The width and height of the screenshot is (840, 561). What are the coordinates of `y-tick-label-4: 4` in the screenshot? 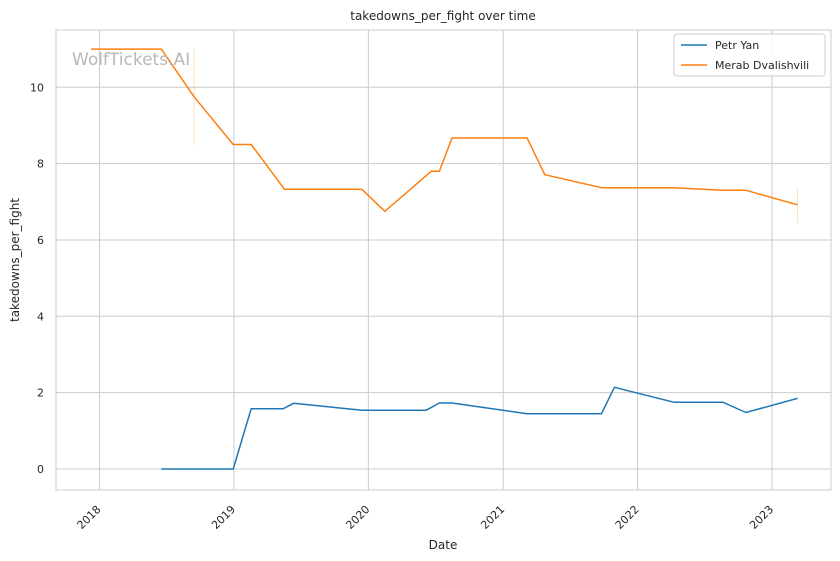 It's located at (40, 316).